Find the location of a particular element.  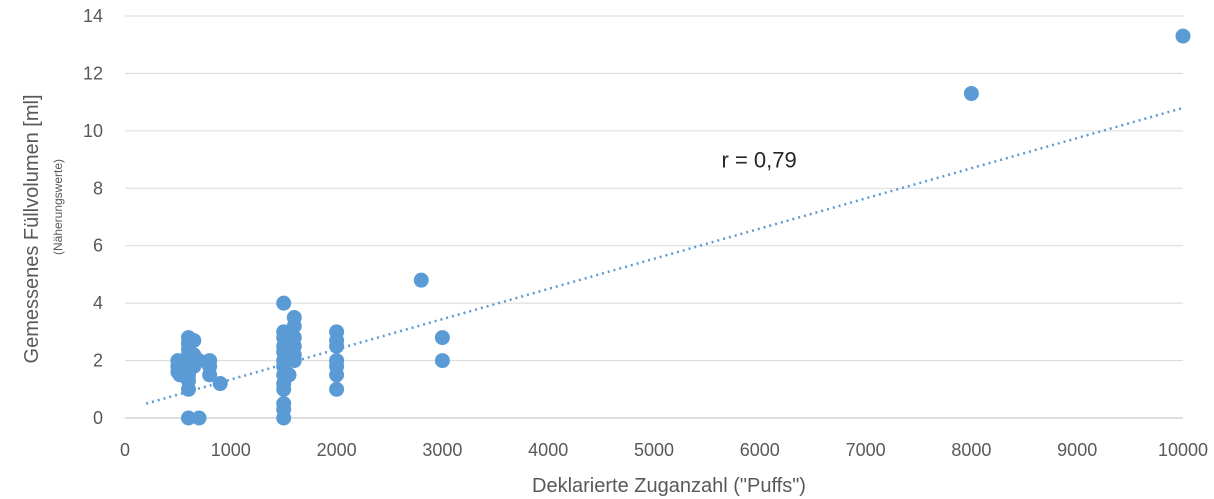

x-tick-label: 5000 is located at coordinates (654, 450).